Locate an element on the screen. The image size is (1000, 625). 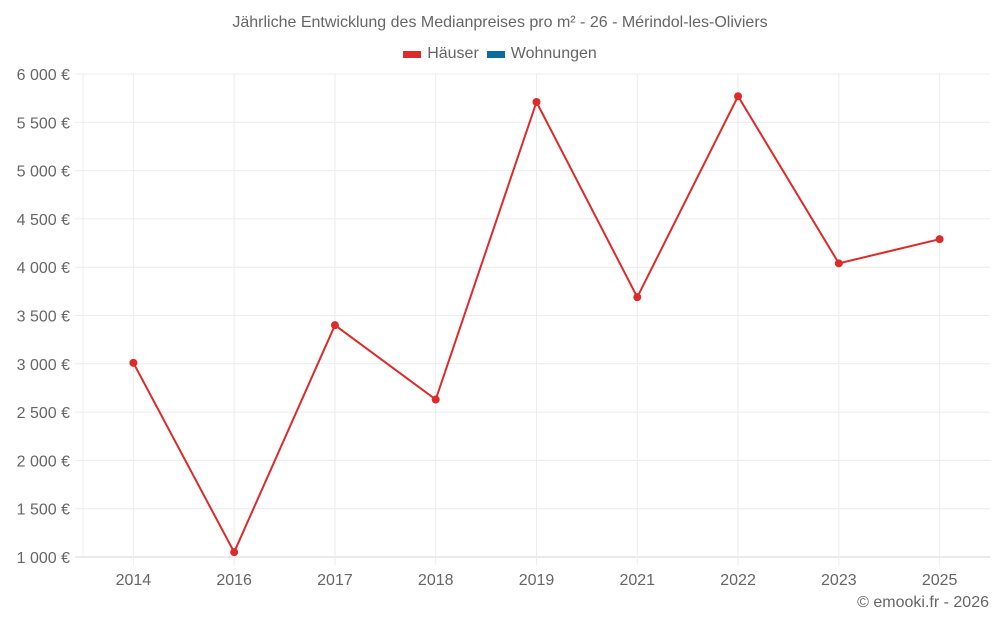
x-tick-label: 2025 is located at coordinates (940, 580).